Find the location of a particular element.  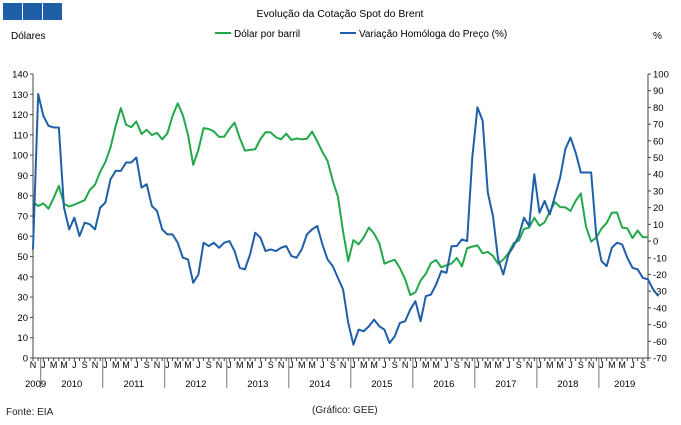

right-tick-label: 10 is located at coordinates (658, 225).